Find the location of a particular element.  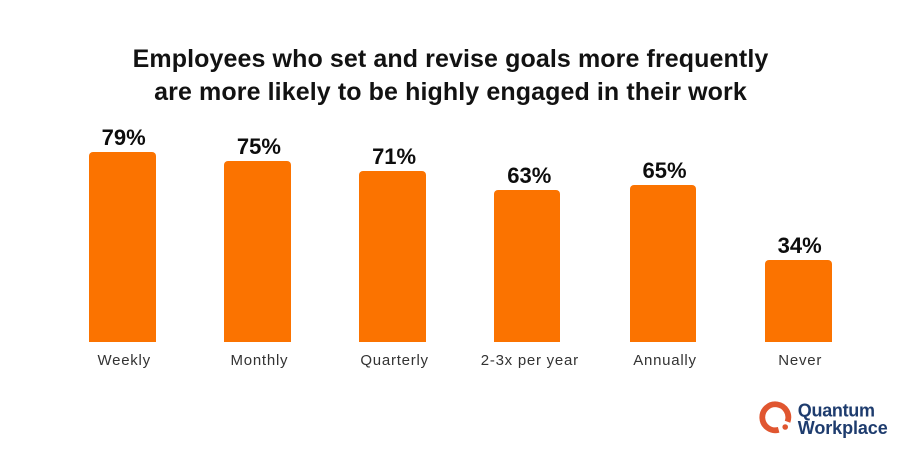

svg-text: Quantum is located at coordinates (836, 411).